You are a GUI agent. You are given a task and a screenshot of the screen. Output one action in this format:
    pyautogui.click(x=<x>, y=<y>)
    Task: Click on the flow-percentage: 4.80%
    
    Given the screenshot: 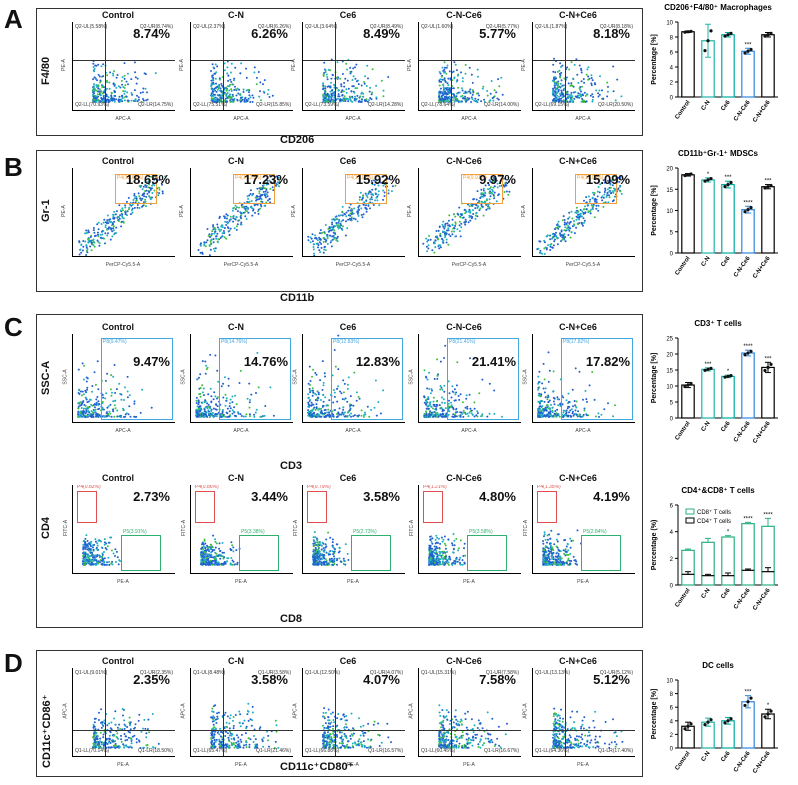 What is the action you would take?
    pyautogui.click(x=497, y=496)
    